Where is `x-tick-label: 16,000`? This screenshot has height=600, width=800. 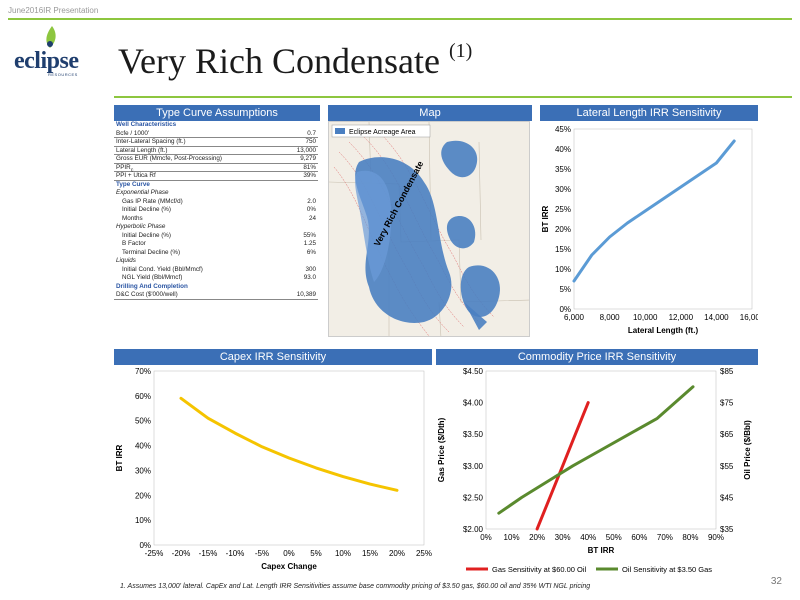 x-tick-label: 16,000 is located at coordinates (749, 317).